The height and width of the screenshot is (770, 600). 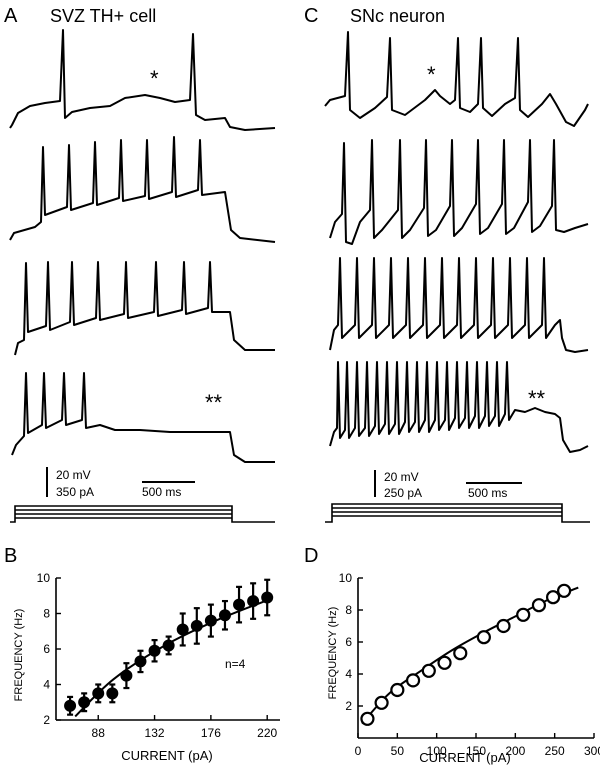 What do you see at coordinates (401, 477) in the screenshot?
I see `scale-label-c-mv: 20 mV` at bounding box center [401, 477].